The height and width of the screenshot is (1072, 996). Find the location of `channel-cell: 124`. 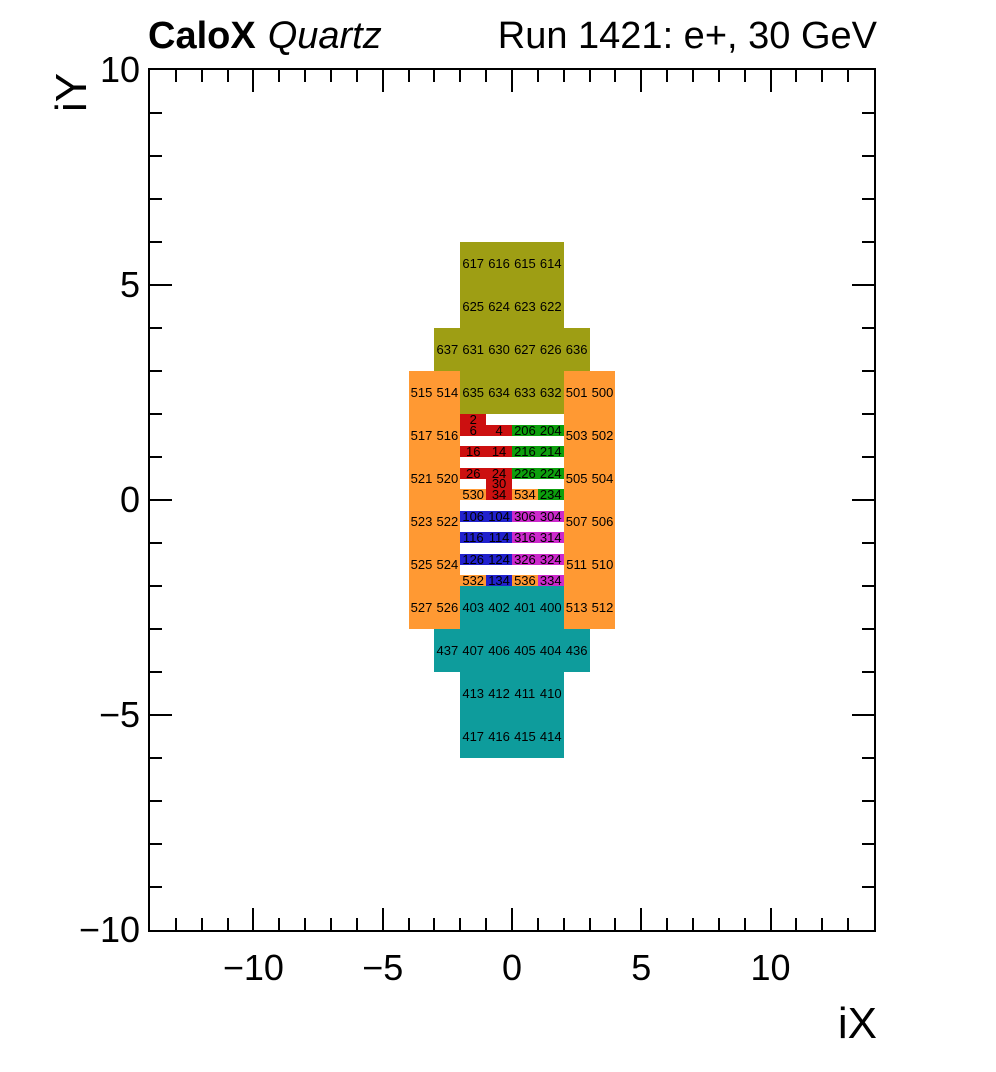

channel-cell: 124 is located at coordinates (499, 559).